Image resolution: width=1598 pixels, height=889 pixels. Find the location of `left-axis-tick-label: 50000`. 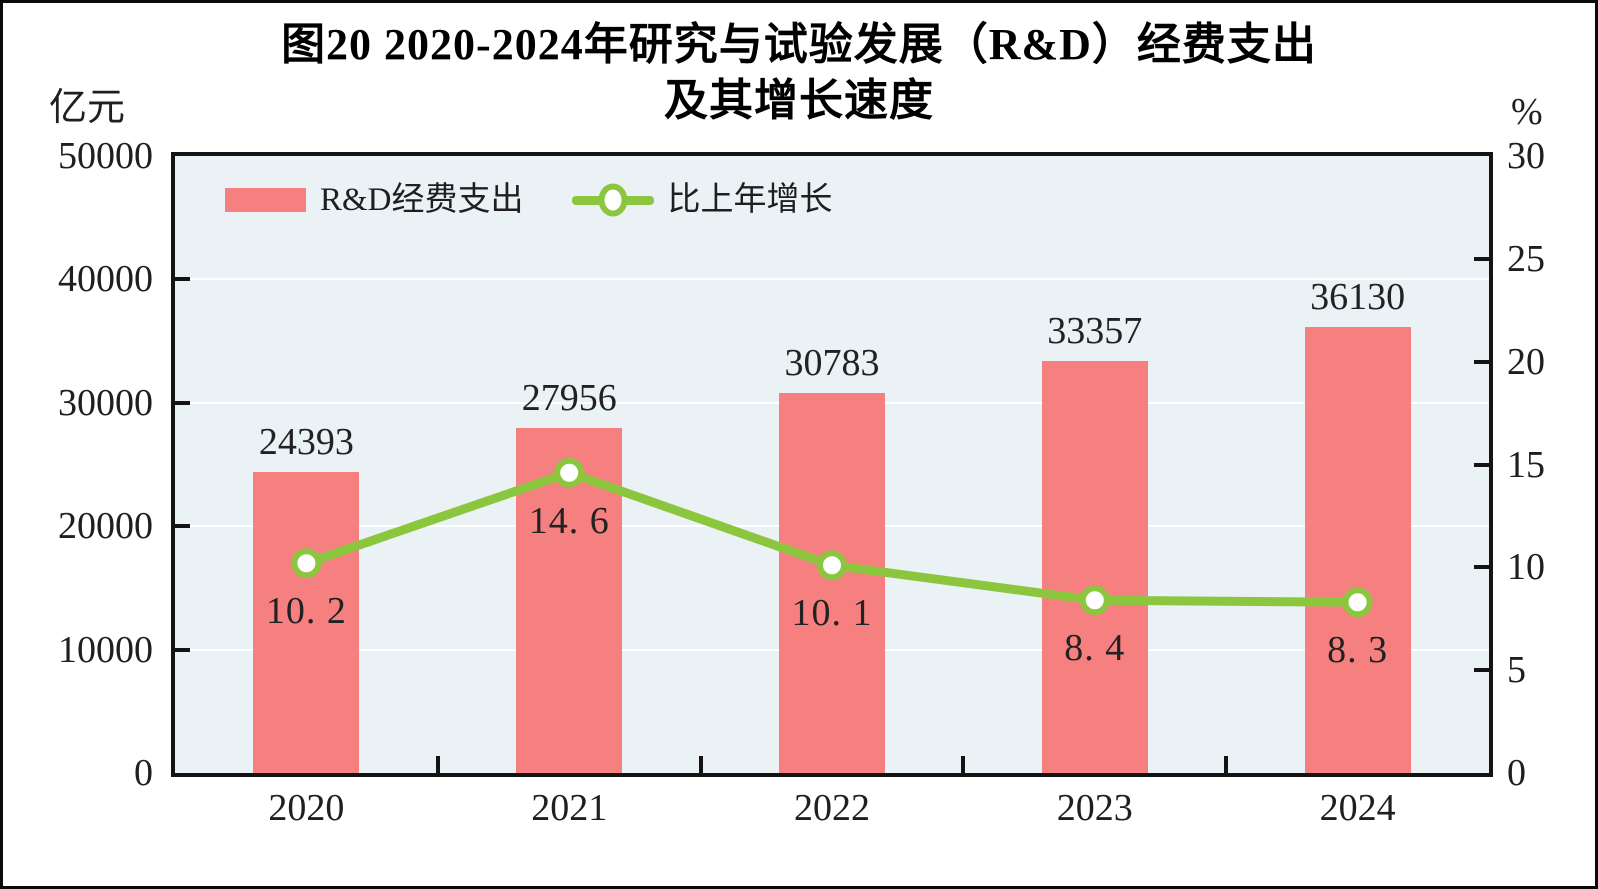

left-axis-tick-label: 50000 is located at coordinates (105, 156).